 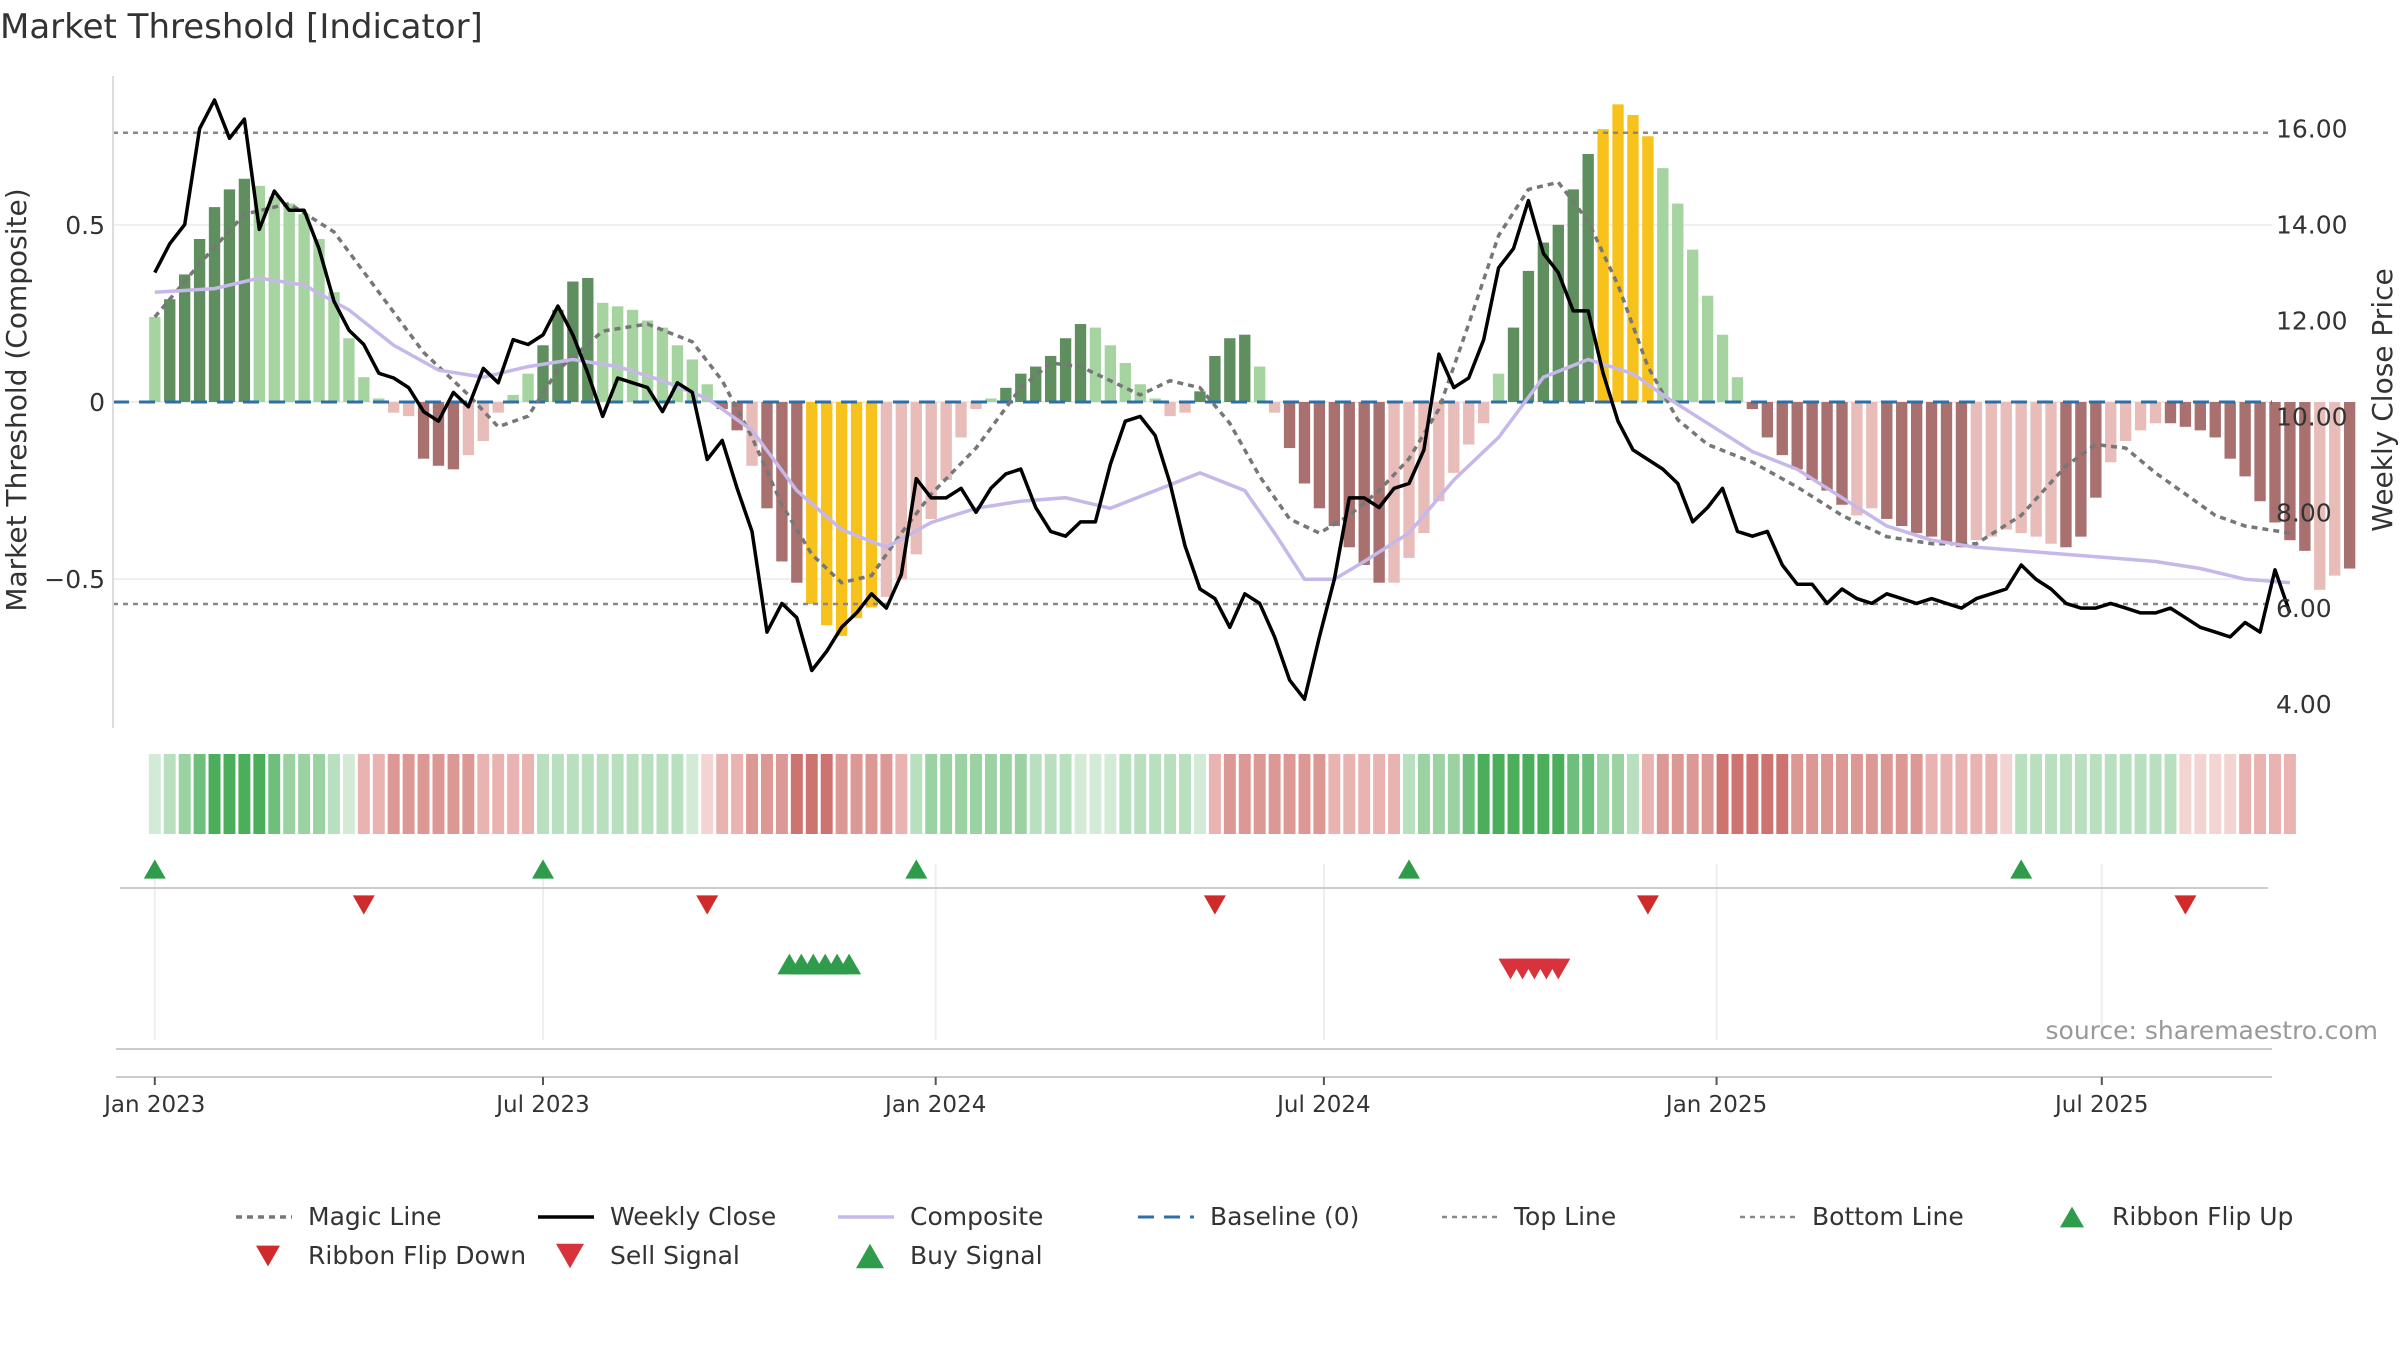 What do you see at coordinates (2304, 512) in the screenshot?
I see `y-tick-label-right: 8.00` at bounding box center [2304, 512].